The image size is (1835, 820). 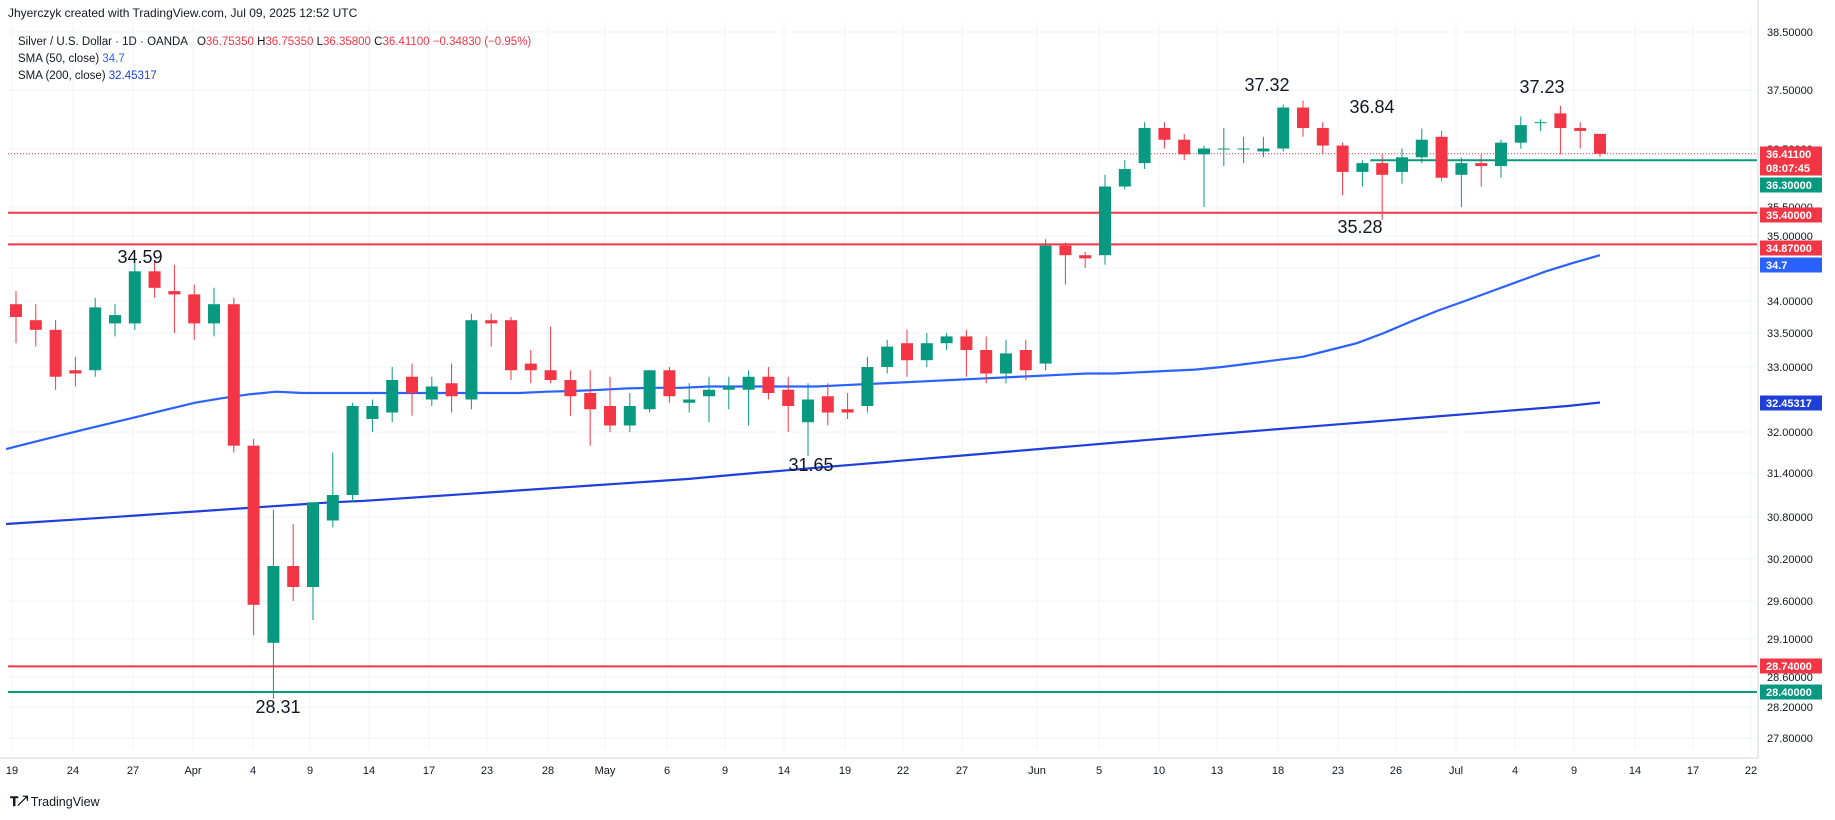 What do you see at coordinates (429, 771) in the screenshot?
I see `time-axis-label: 17` at bounding box center [429, 771].